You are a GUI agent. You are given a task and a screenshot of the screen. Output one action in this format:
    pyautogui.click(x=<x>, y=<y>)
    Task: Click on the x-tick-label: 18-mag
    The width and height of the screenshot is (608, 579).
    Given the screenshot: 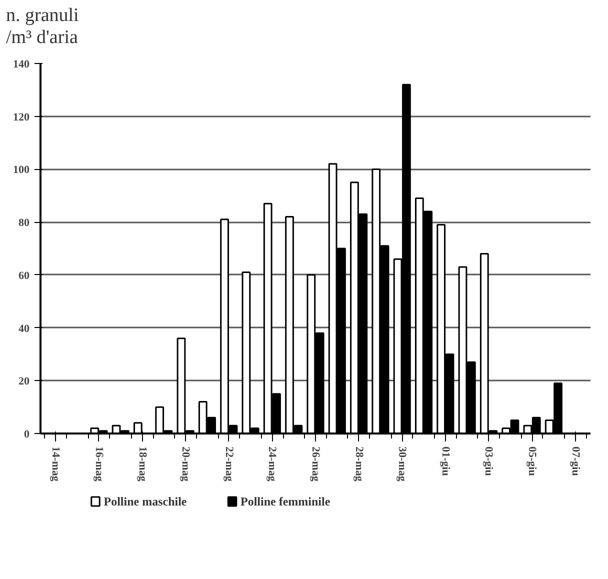 What is the action you would take?
    pyautogui.click(x=142, y=464)
    